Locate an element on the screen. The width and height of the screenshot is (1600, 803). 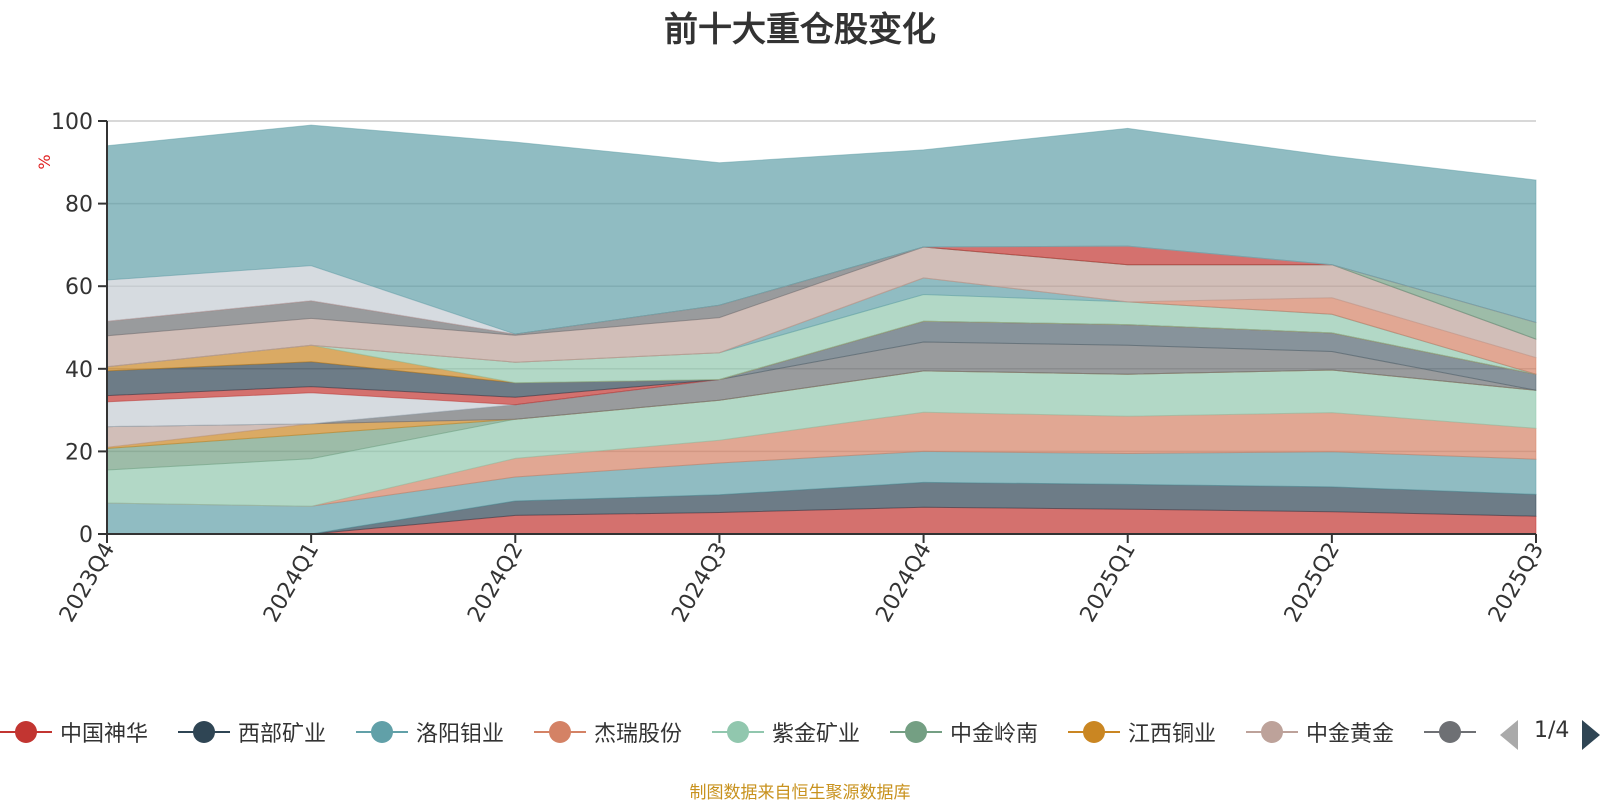
x-tick-label: 2023Q4 is located at coordinates (87, 583).